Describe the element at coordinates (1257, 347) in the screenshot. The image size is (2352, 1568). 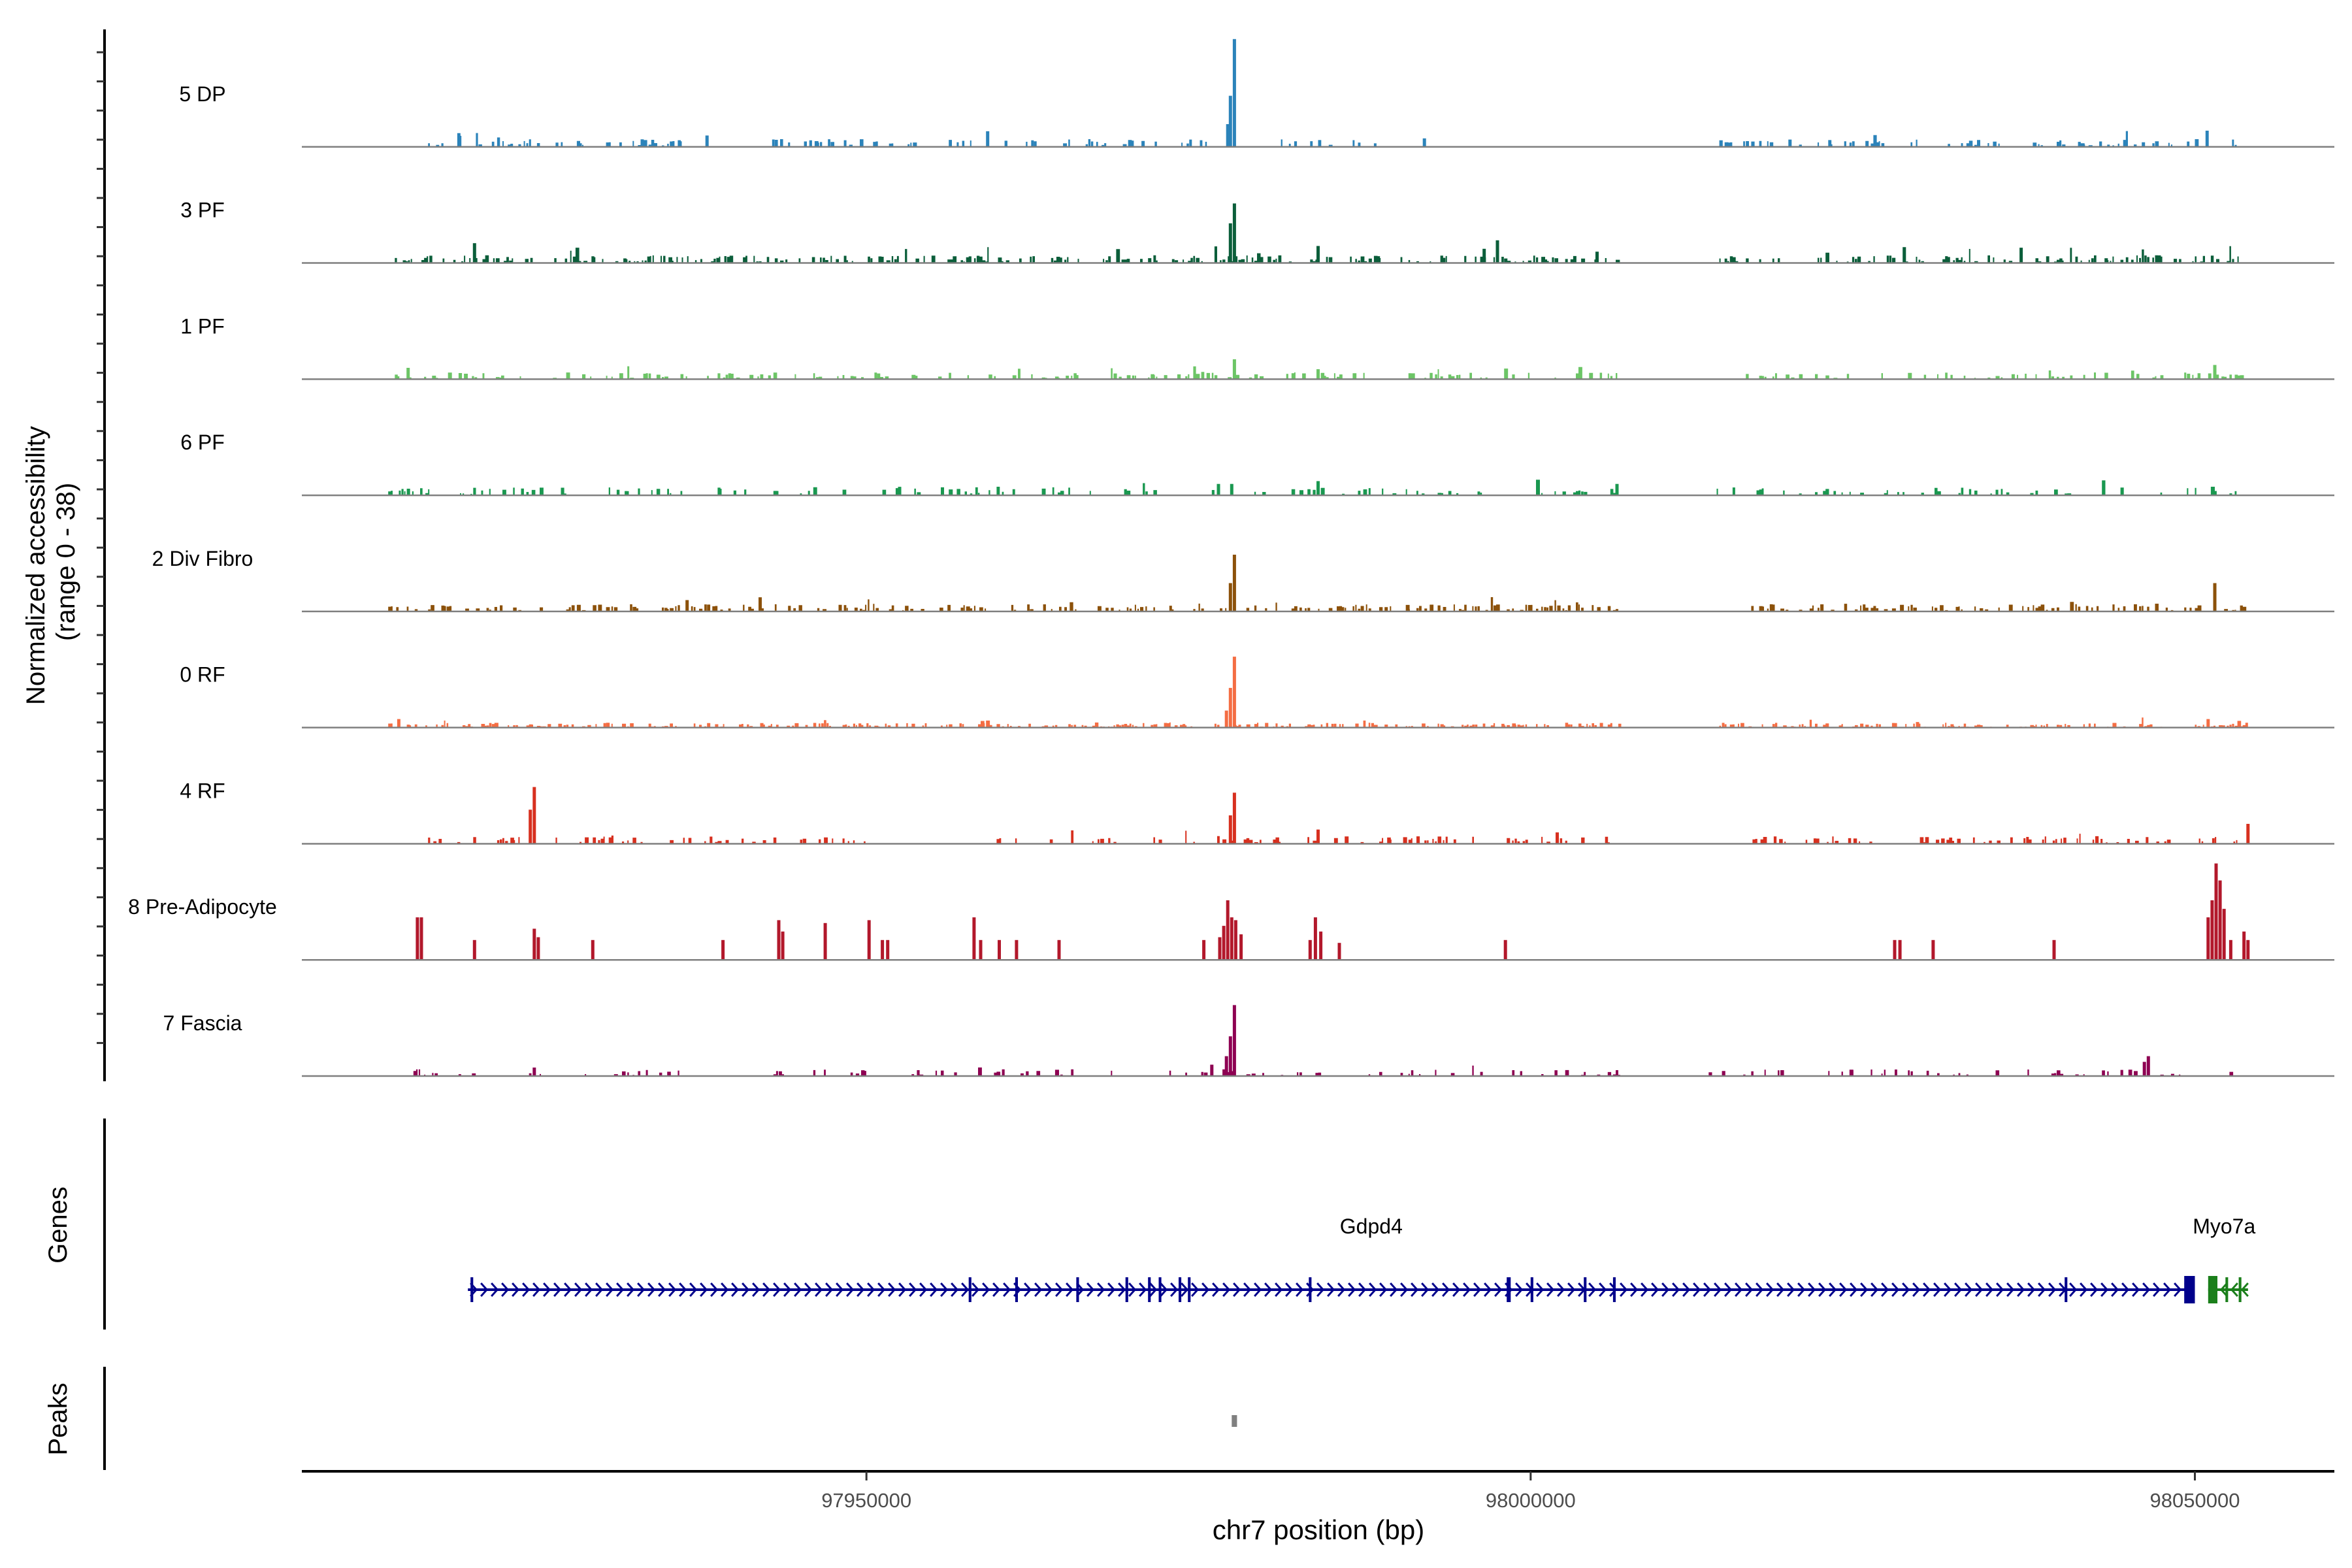
I see `track-1-pf: 1 PF` at that location.